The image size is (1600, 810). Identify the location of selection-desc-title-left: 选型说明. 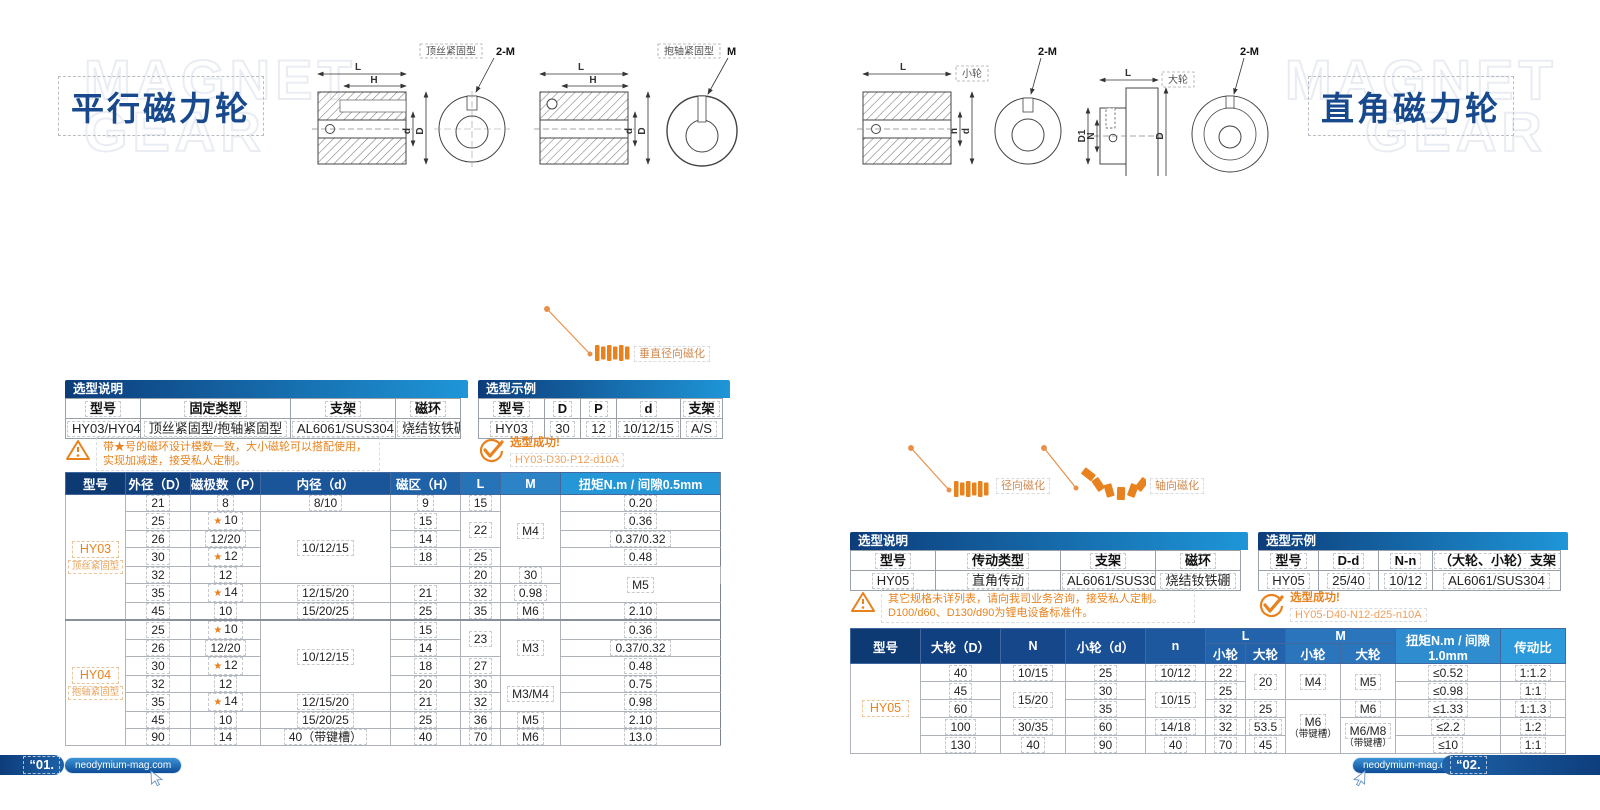
(266, 389).